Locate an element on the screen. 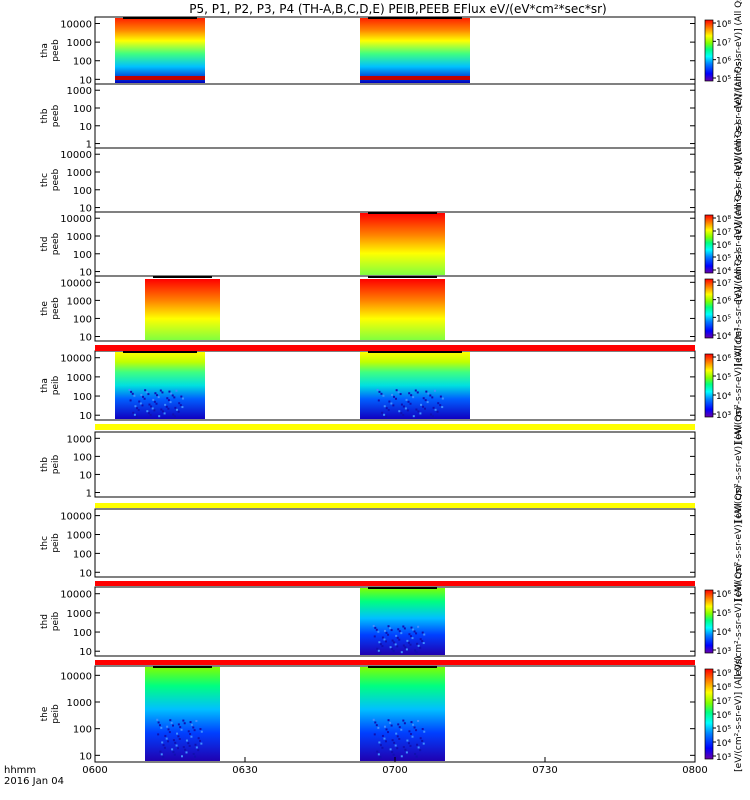 The width and height of the screenshot is (750, 800). date-label: 2016 Jan 04 is located at coordinates (34, 781).